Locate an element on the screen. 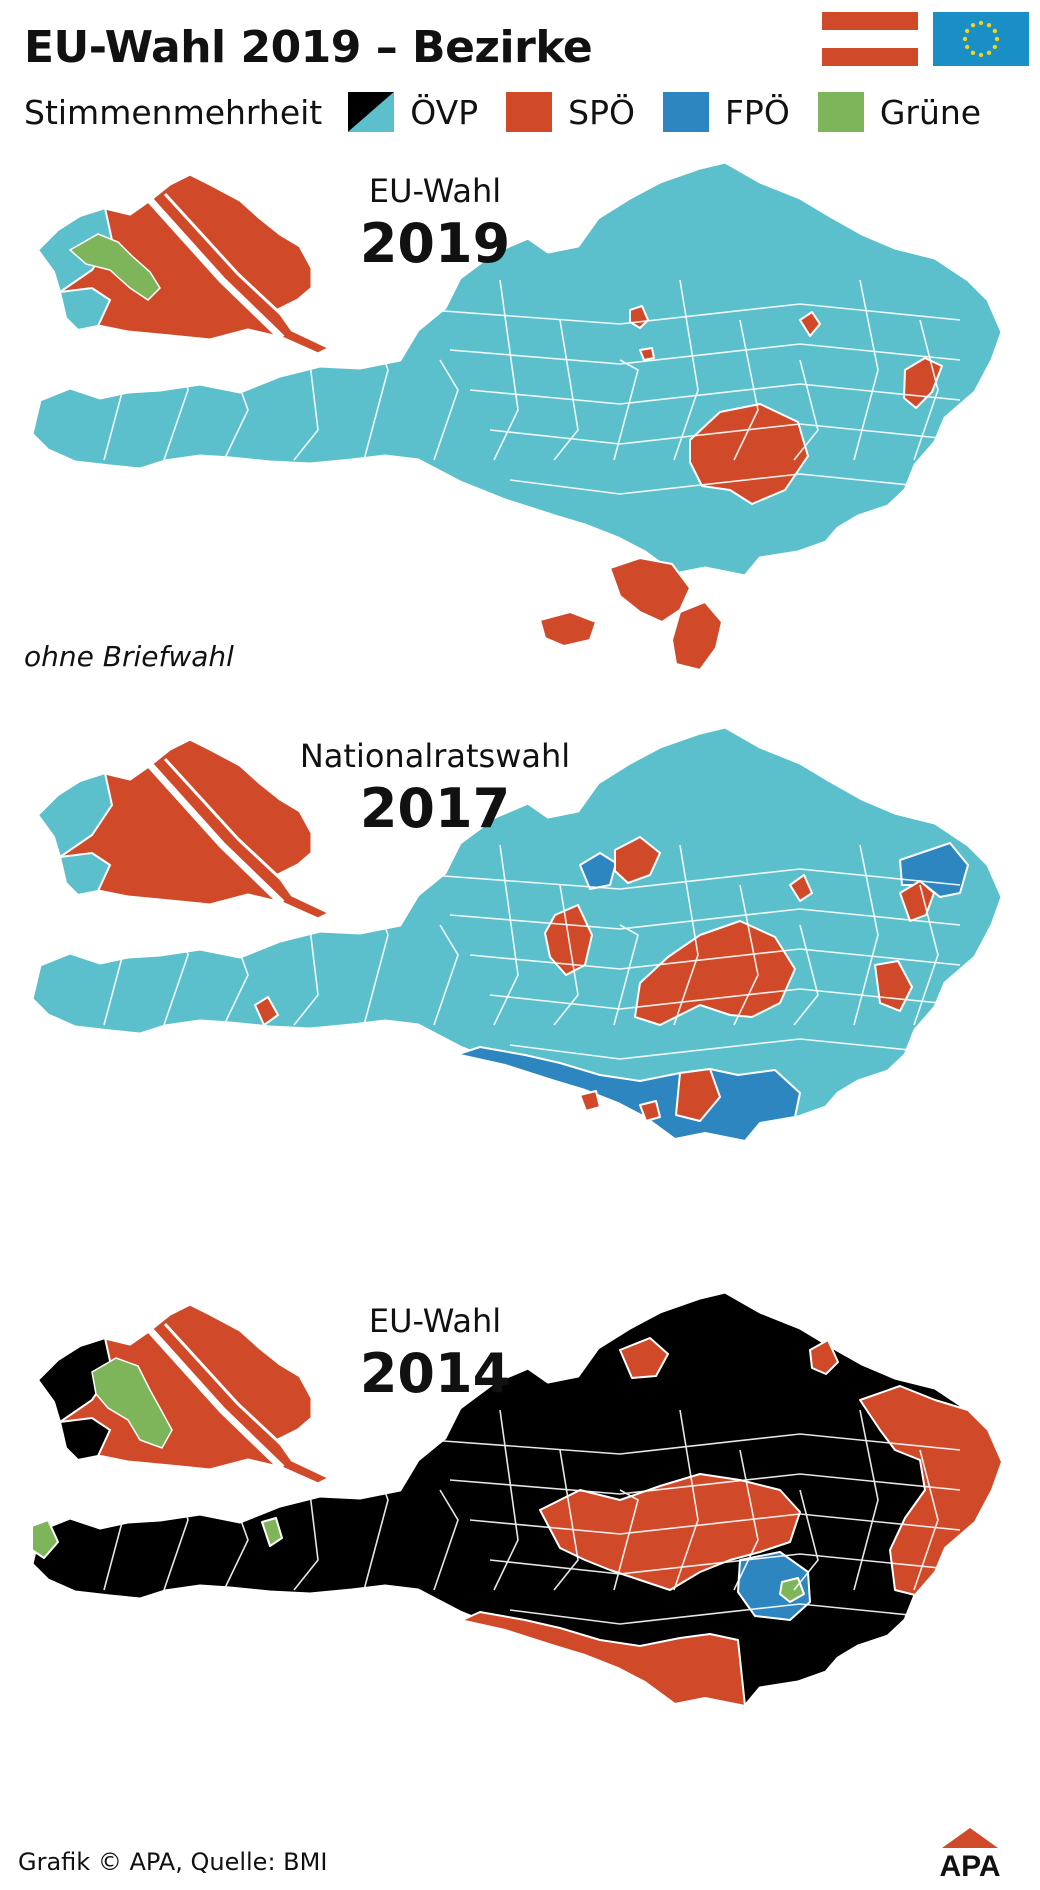 This screenshot has height=1890, width=1040. legend-item-oevp: ÖVP is located at coordinates (413, 112).